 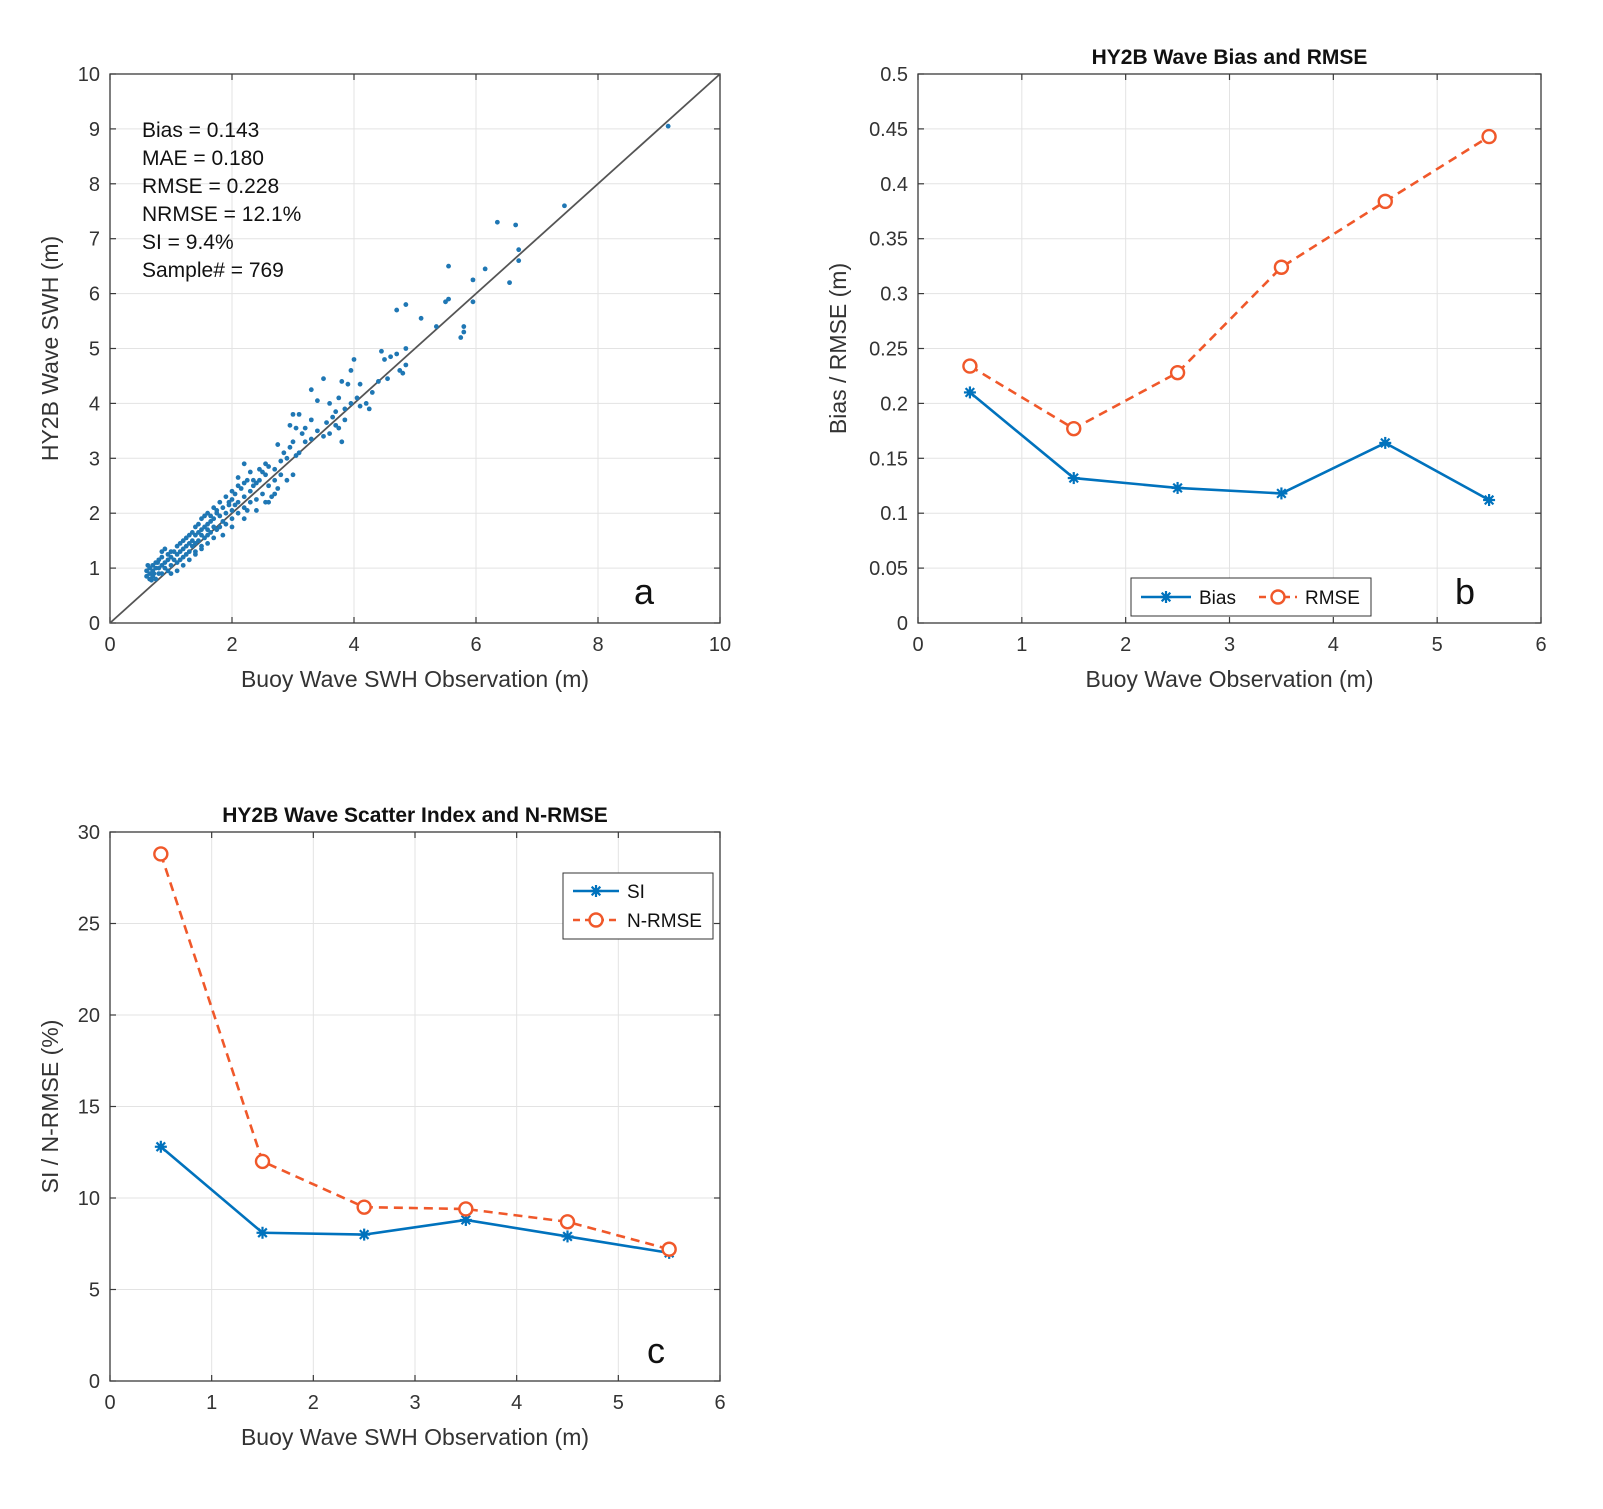 I want to click on y-tick-label: 4, so click(x=94, y=404).